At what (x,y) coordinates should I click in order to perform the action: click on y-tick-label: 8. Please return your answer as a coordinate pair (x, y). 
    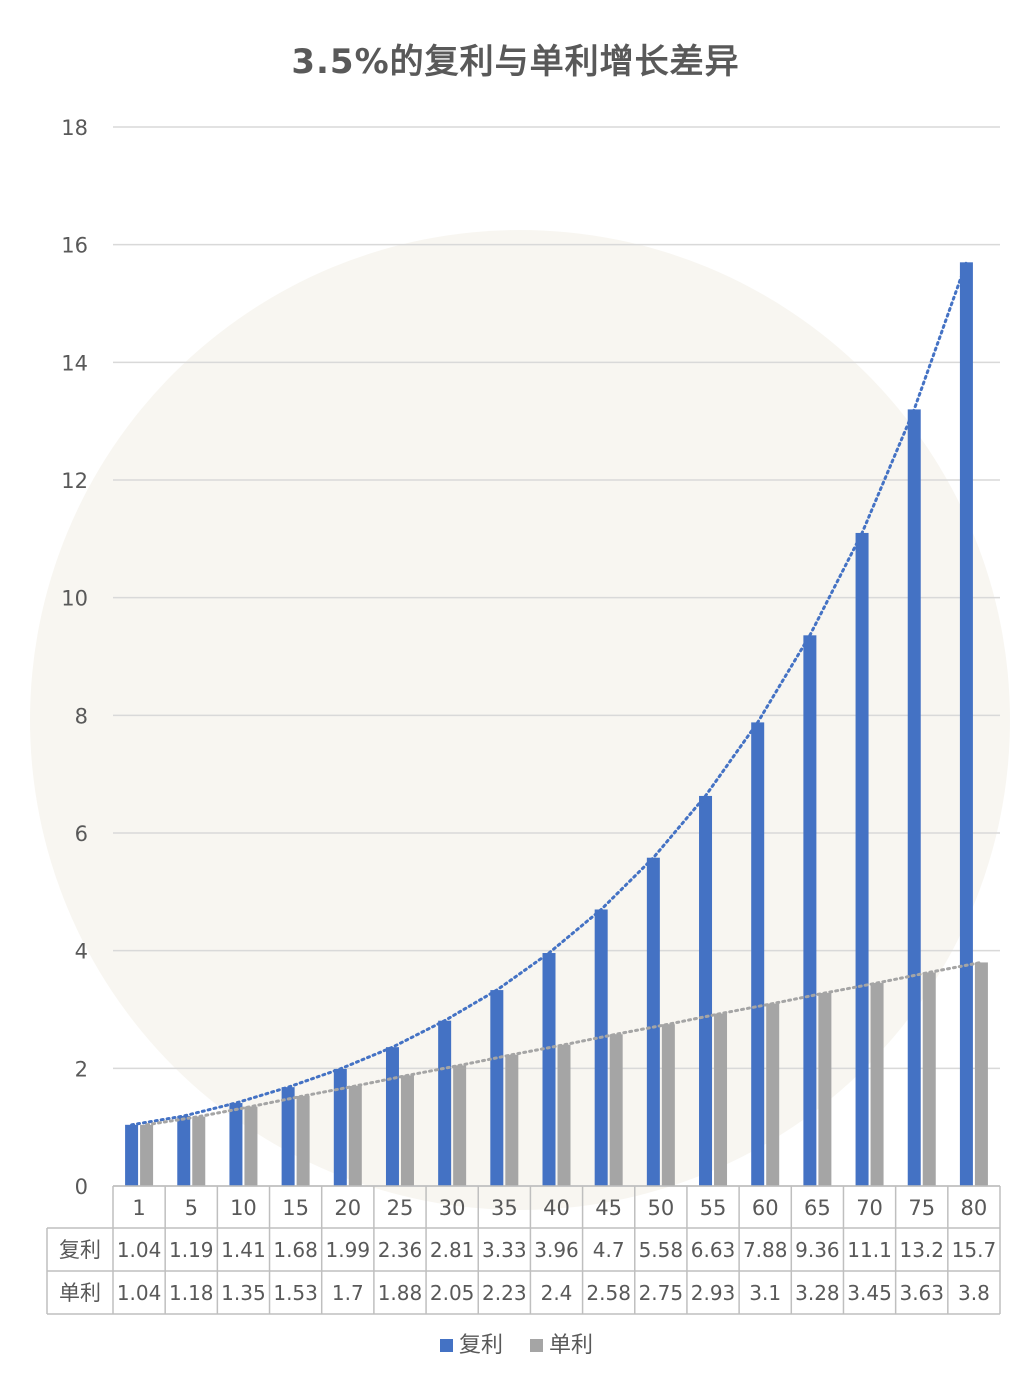
    Looking at the image, I should click on (81, 716).